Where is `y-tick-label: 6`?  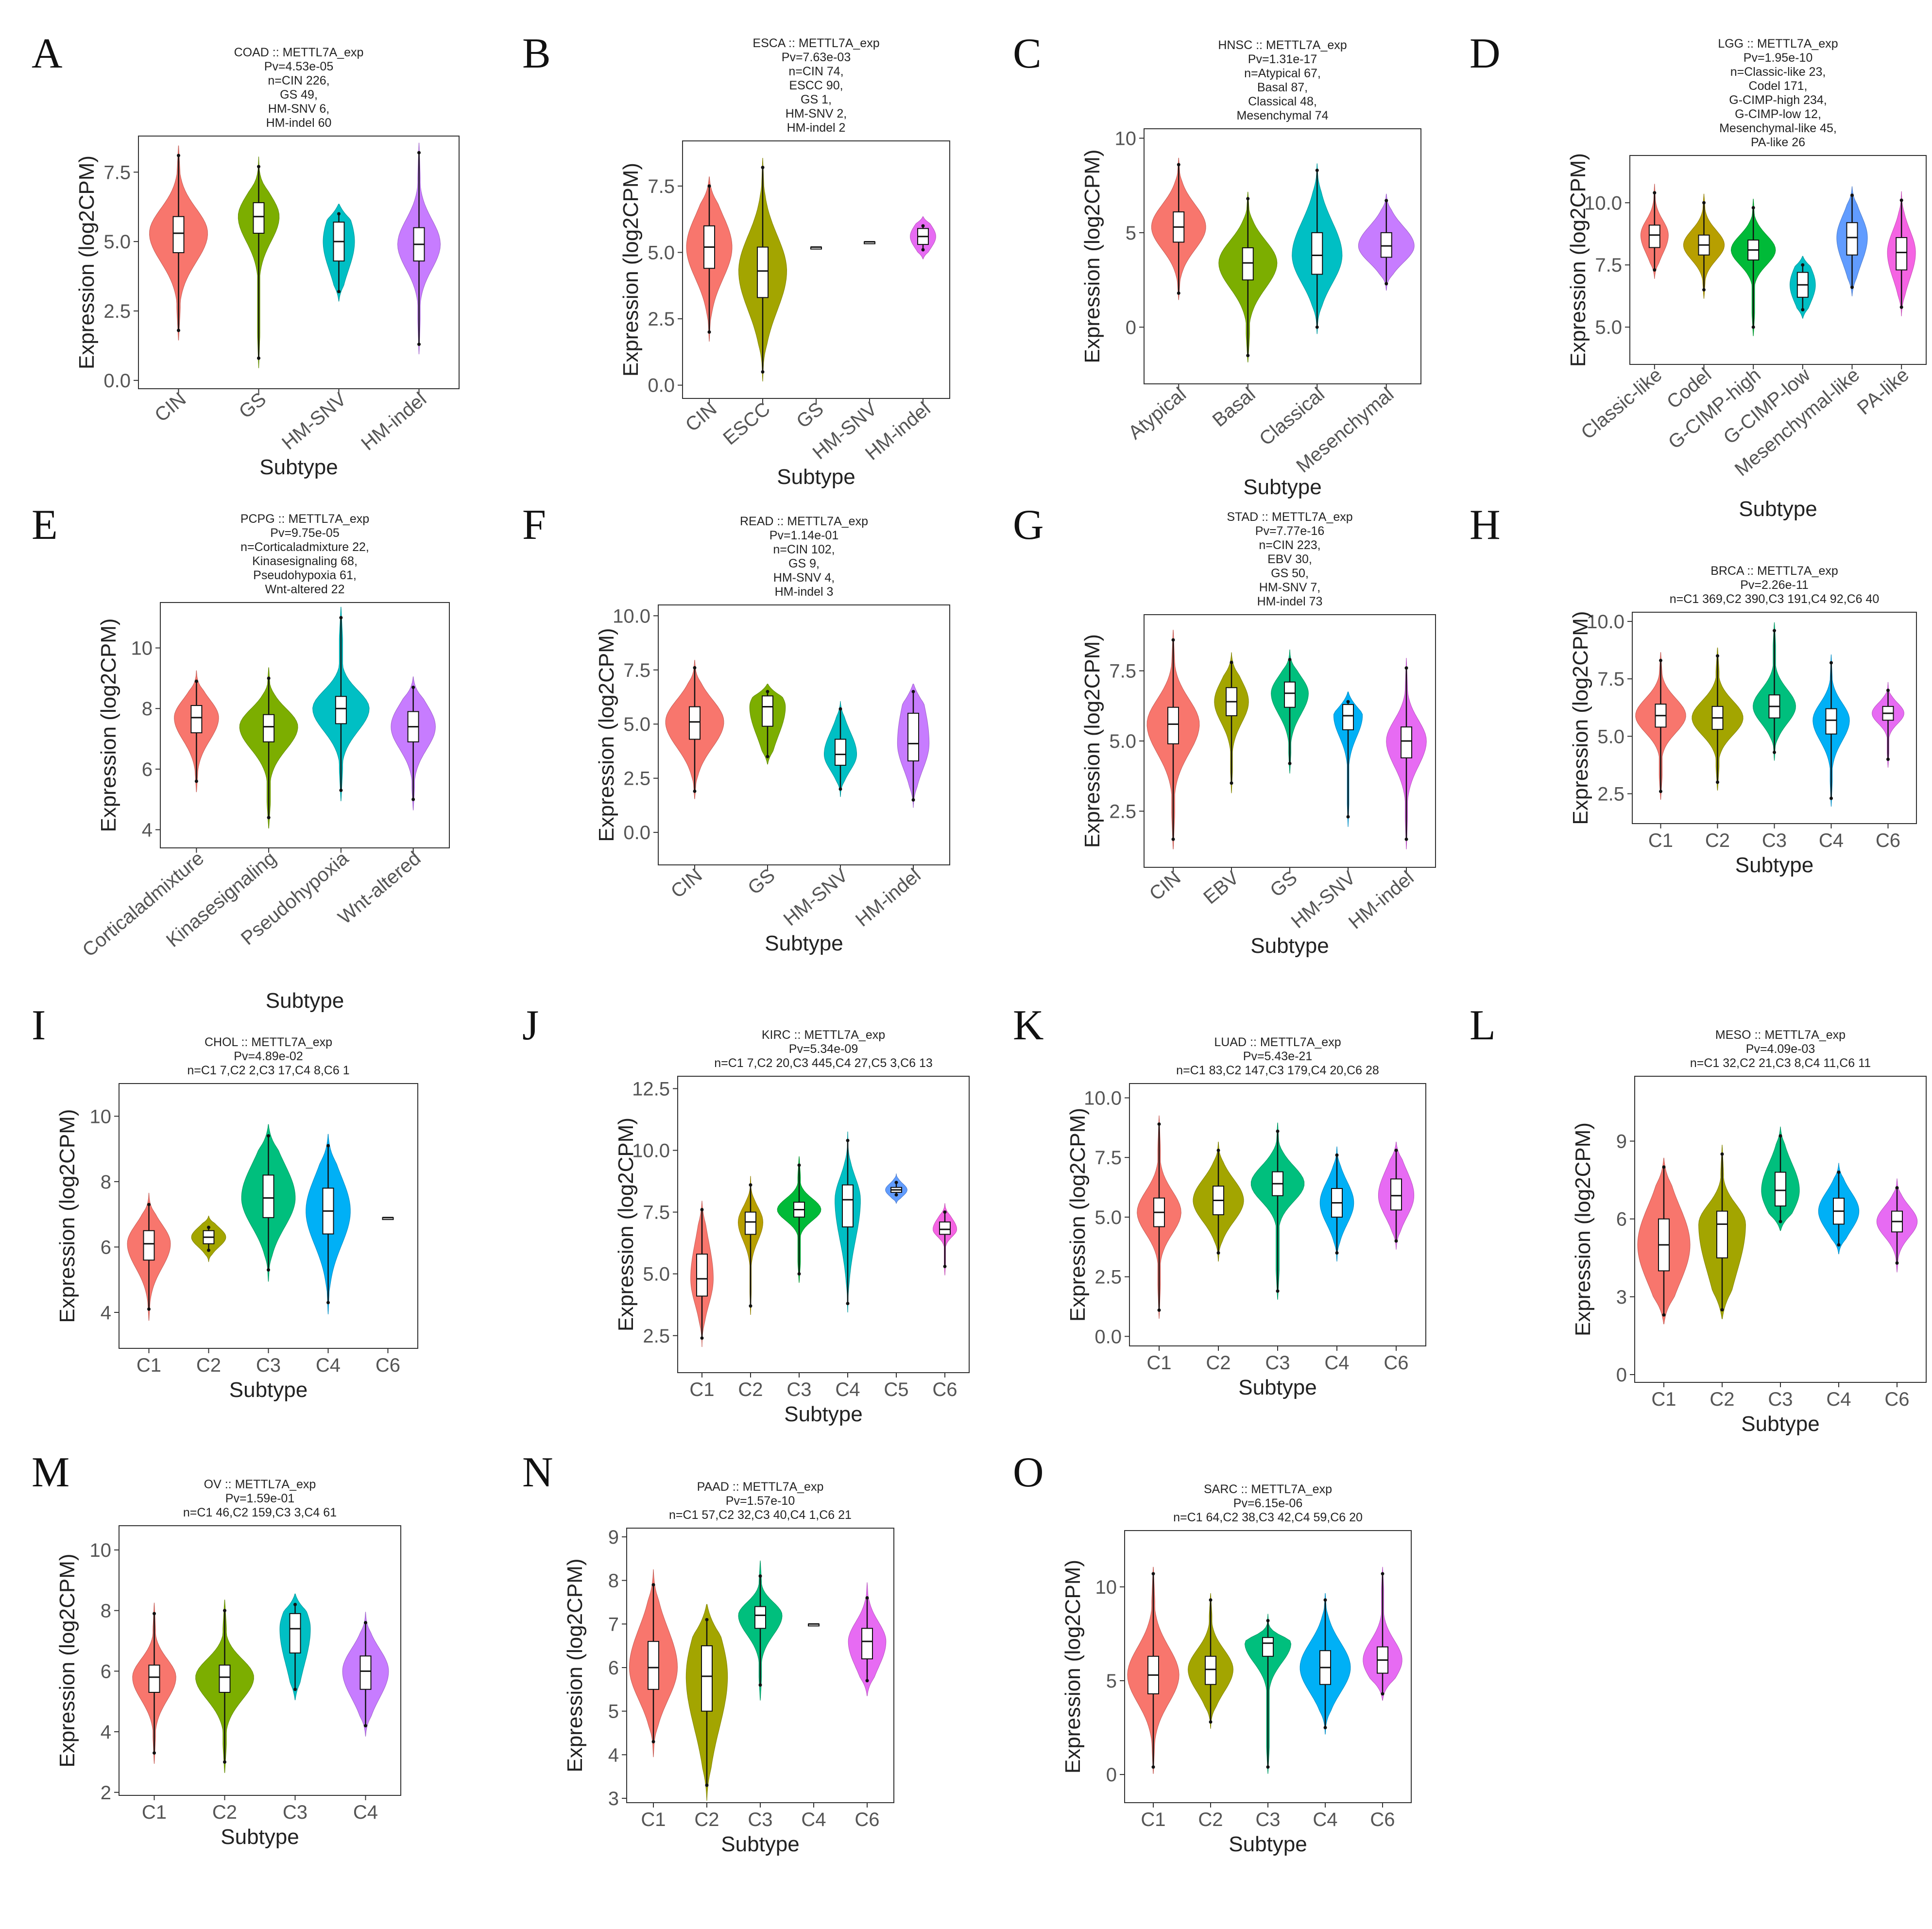 y-tick-label: 6 is located at coordinates (106, 1672).